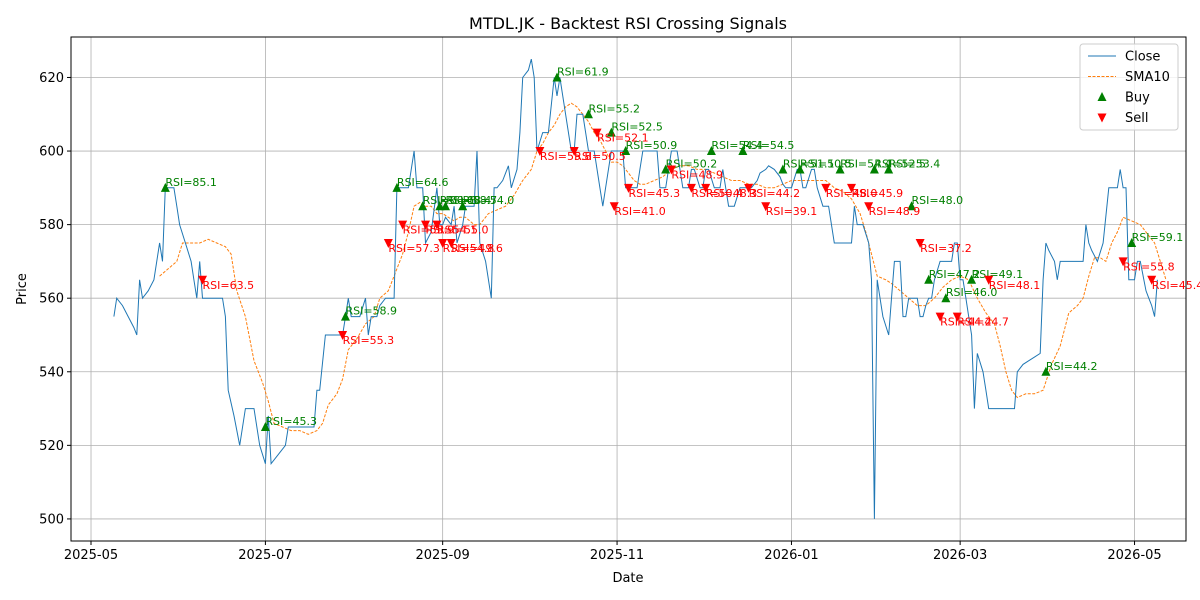 The width and height of the screenshot is (1200, 600). Describe the element at coordinates (792, 211) in the screenshot. I see `sell-label: RSI=39.1` at that location.